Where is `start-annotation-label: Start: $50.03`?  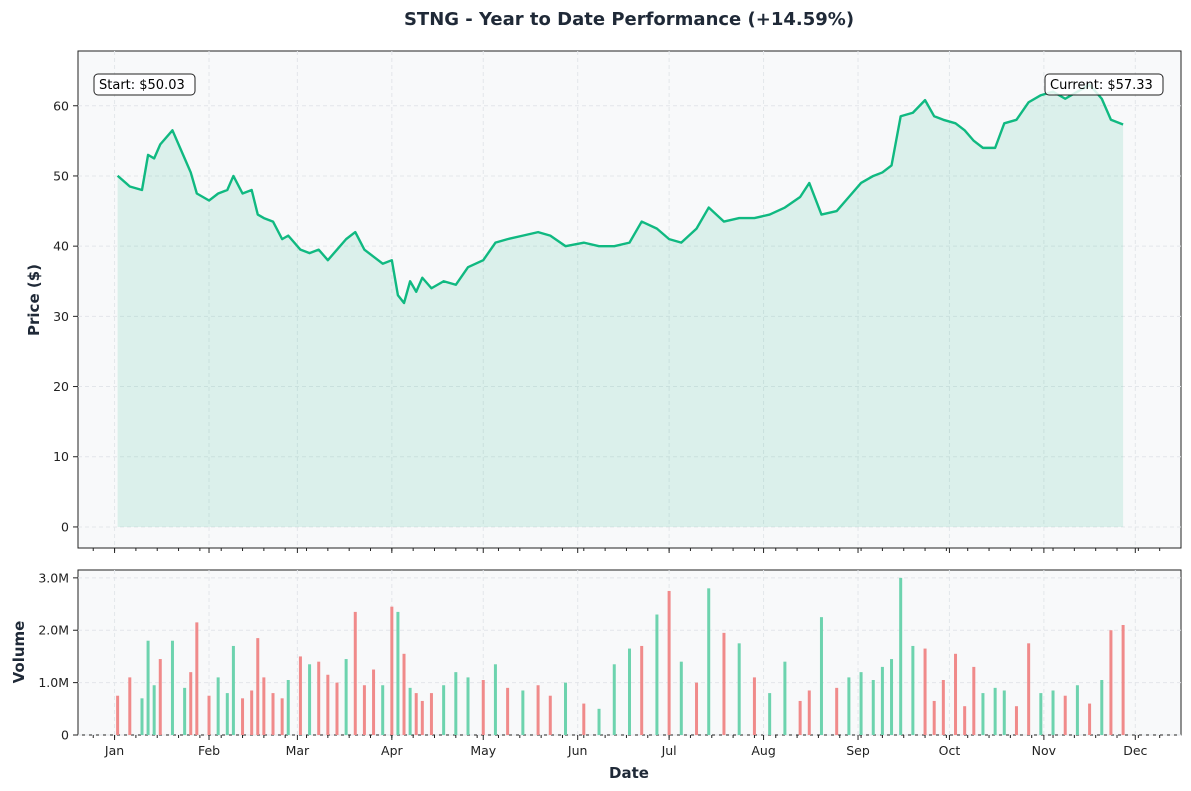 start-annotation-label: Start: $50.03 is located at coordinates (142, 85).